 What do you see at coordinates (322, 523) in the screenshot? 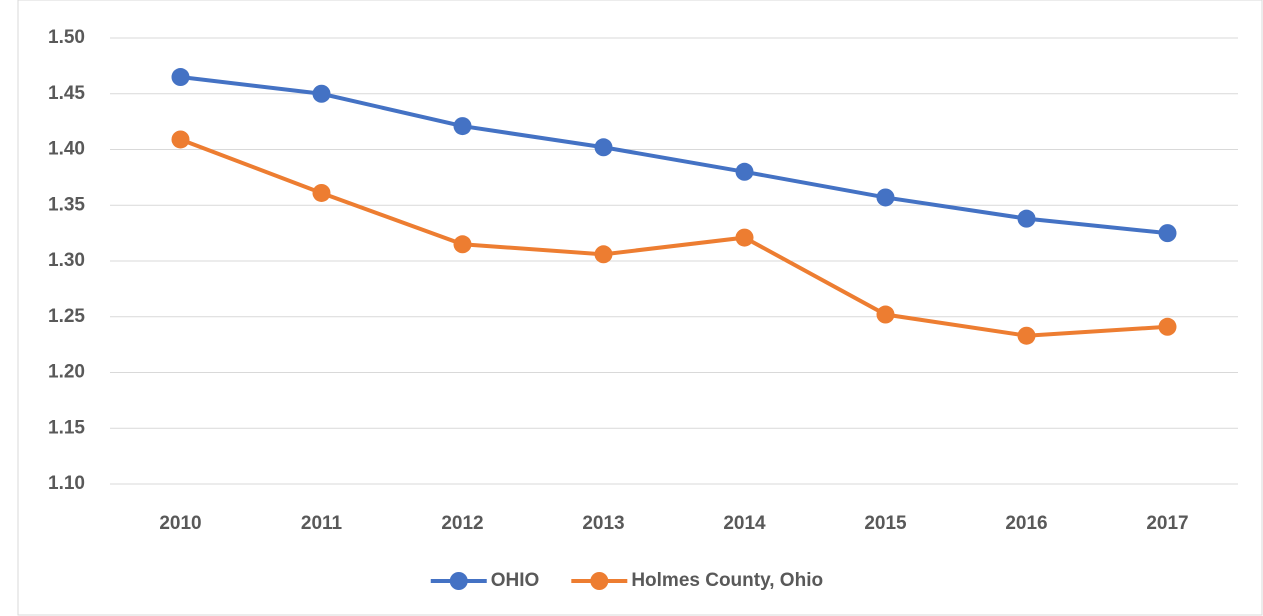
I see `x-tick-label: 2011` at bounding box center [322, 523].